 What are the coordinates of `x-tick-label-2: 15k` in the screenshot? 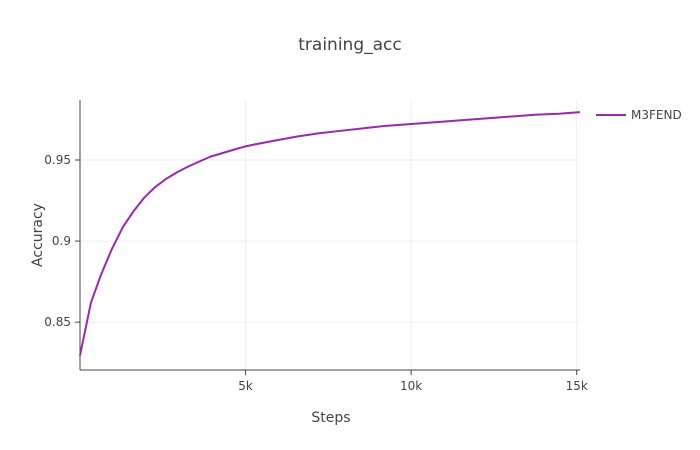 It's located at (577, 386).